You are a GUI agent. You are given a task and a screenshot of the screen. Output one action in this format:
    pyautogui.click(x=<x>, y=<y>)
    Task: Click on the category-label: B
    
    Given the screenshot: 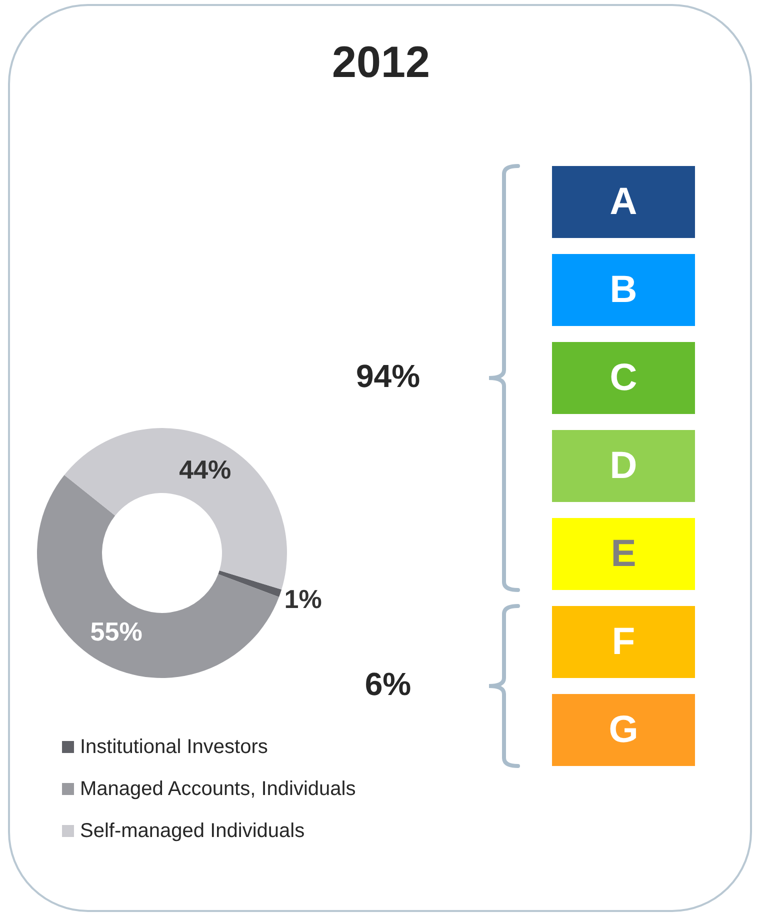 What is the action you would take?
    pyautogui.click(x=623, y=290)
    